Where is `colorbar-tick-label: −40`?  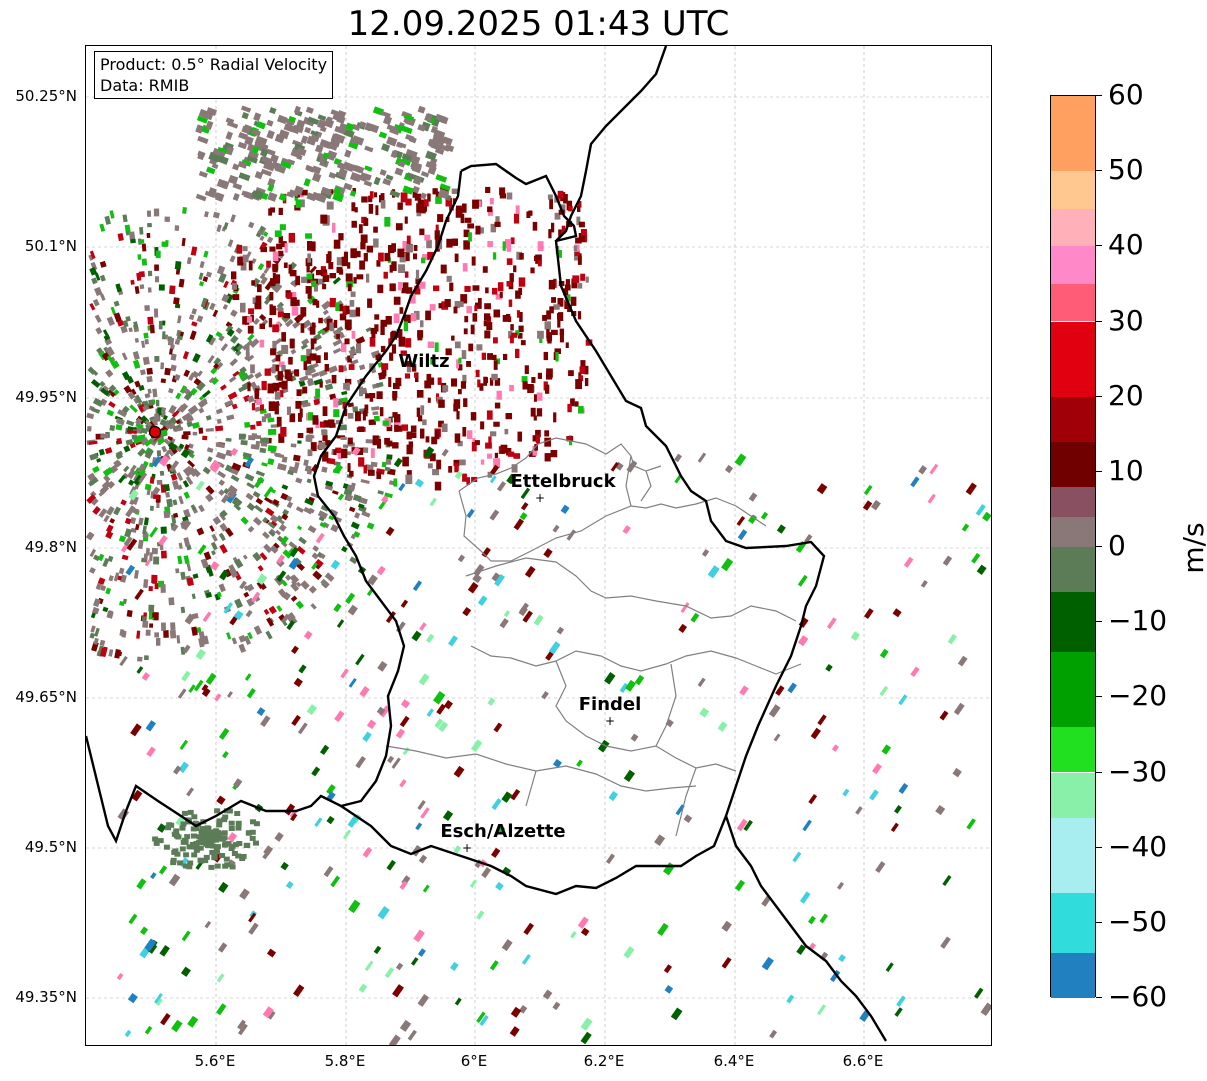
colorbar-tick-label: −40 is located at coordinates (1138, 846).